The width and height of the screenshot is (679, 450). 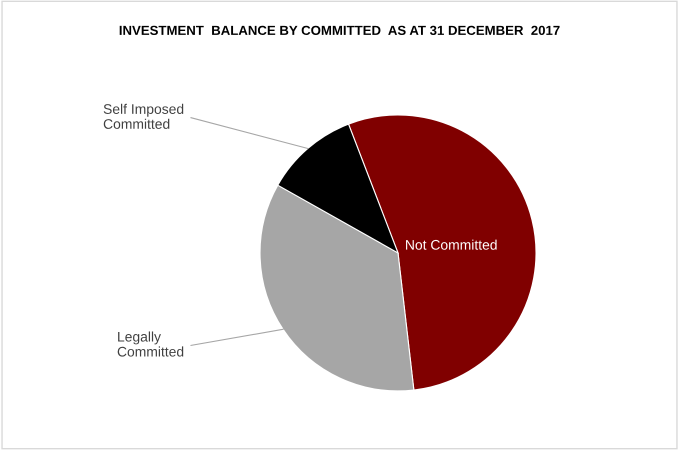 What do you see at coordinates (144, 116) in the screenshot?
I see `slice-label: Self Imposed Committed` at bounding box center [144, 116].